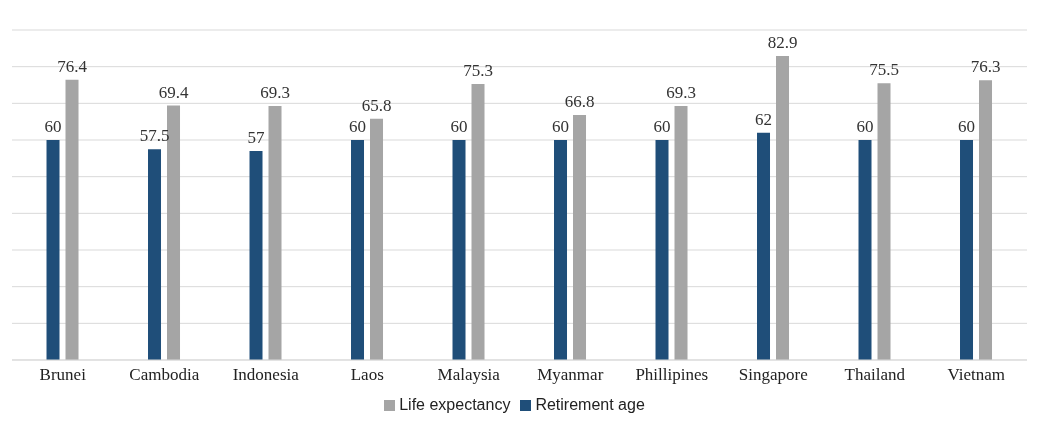 This screenshot has height=426, width=1039. I want to click on x-tick-label: Thailand, so click(875, 375).